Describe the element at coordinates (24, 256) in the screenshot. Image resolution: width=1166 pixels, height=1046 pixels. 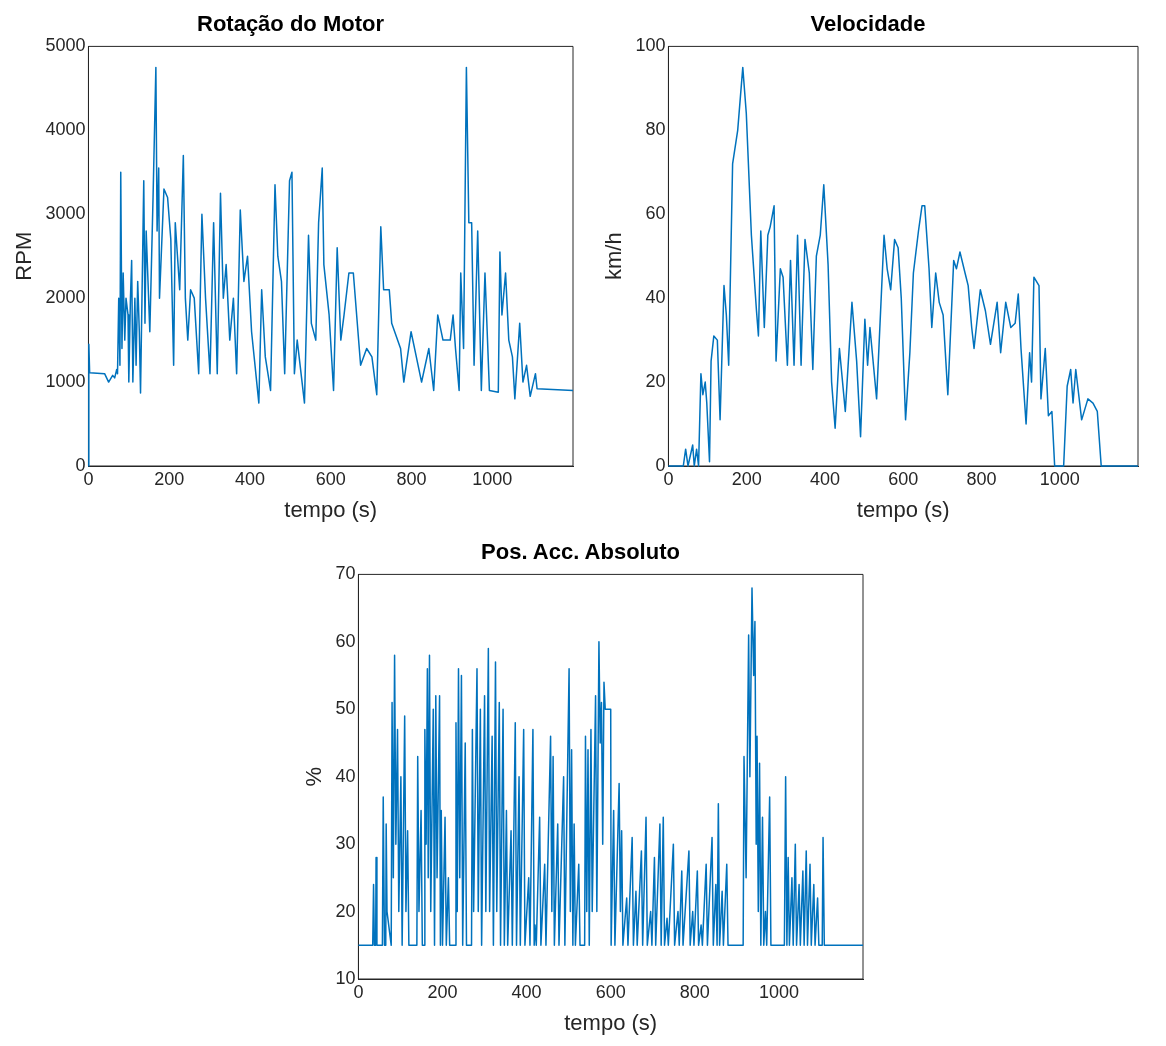
I see `y-axis-title: RPM` at that location.